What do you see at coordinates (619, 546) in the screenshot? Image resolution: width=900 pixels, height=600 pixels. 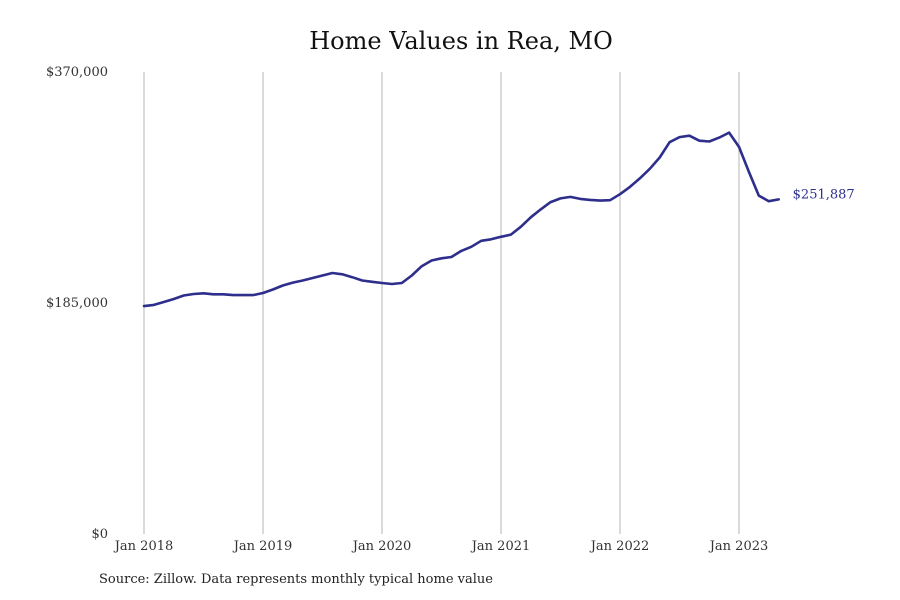 I see `x-tick-label: Jan 2022` at bounding box center [619, 546].